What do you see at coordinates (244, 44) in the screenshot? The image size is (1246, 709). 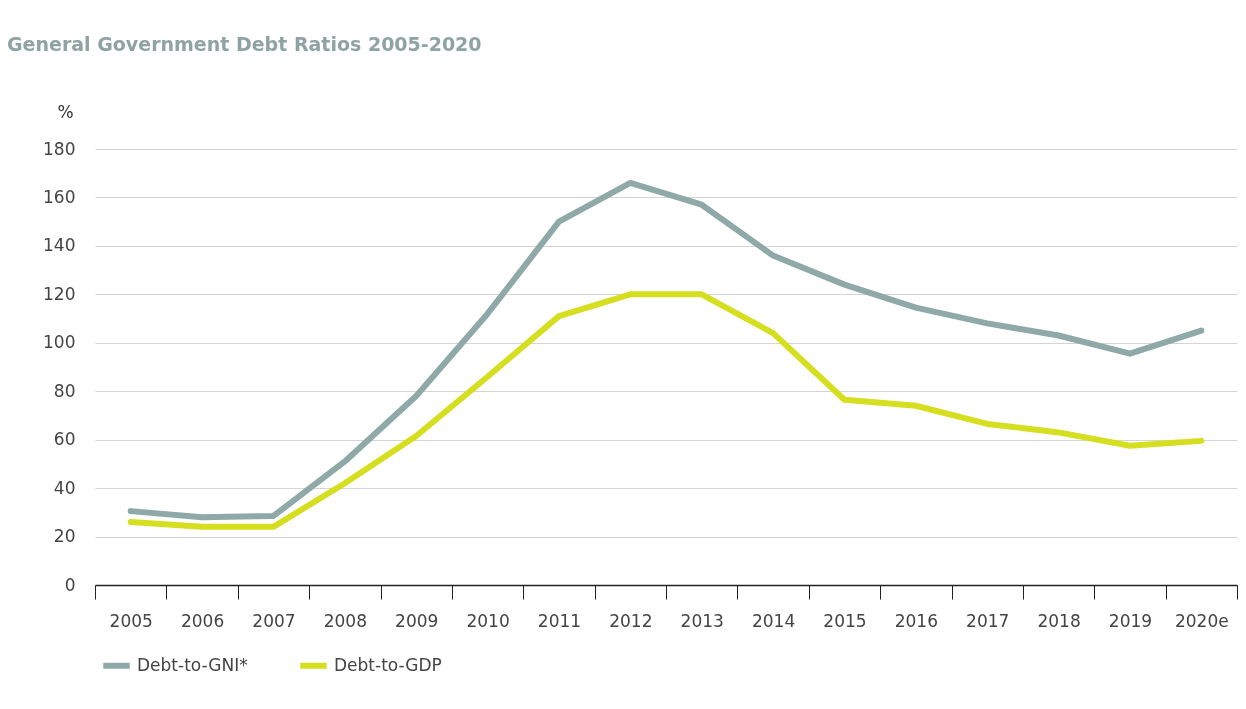 I see `chart-title: General Government Debt Ratios 2005-2020` at bounding box center [244, 44].